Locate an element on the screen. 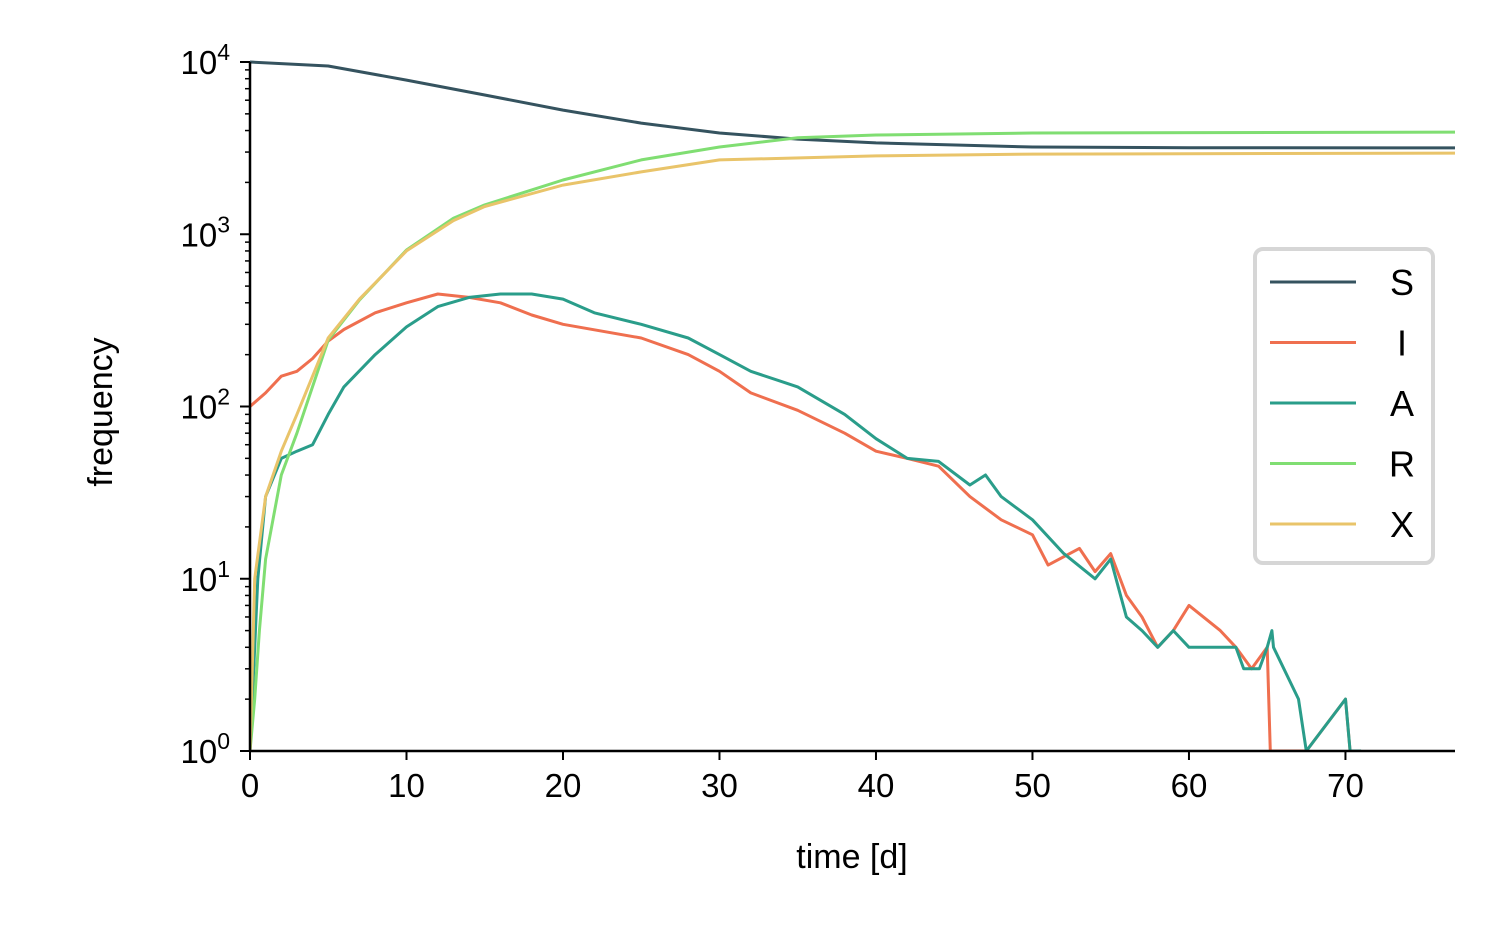 Image resolution: width=1500 pixels, height=932 pixels. legend-frame is located at coordinates (1344, 406).